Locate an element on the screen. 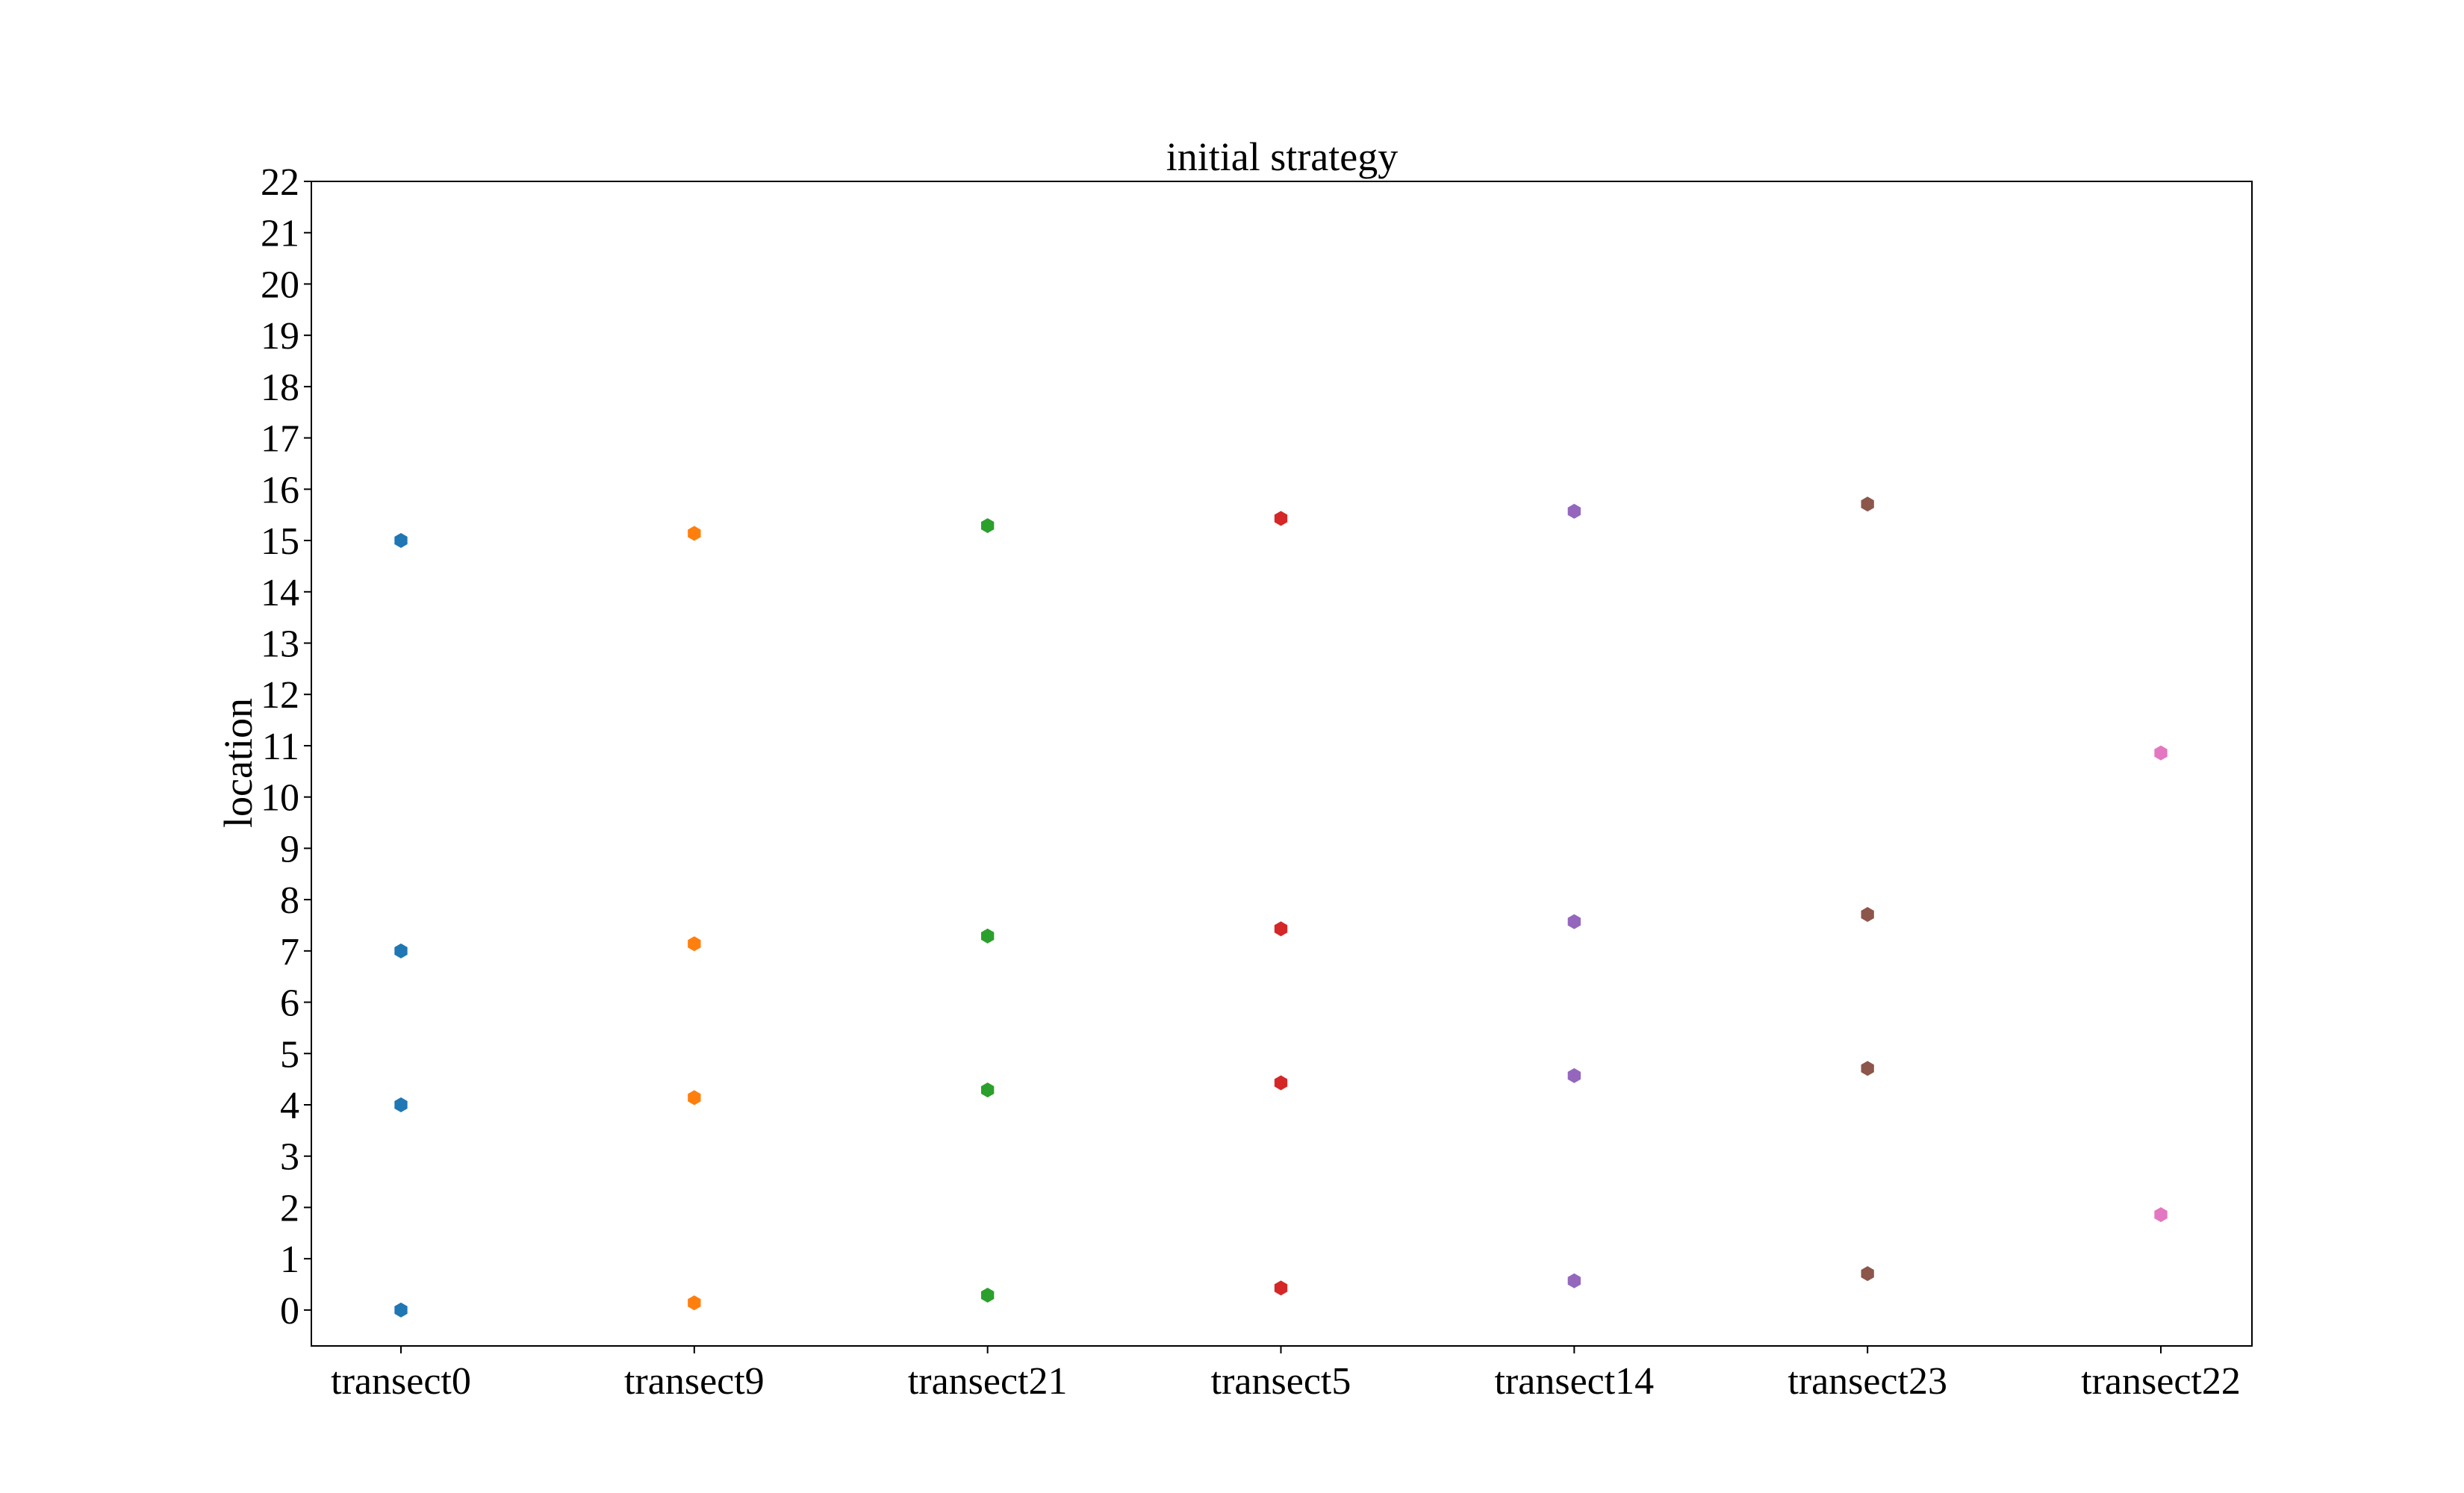 This screenshot has height=1493, width=2464. y-tick-label: 2 is located at coordinates (289, 1208).